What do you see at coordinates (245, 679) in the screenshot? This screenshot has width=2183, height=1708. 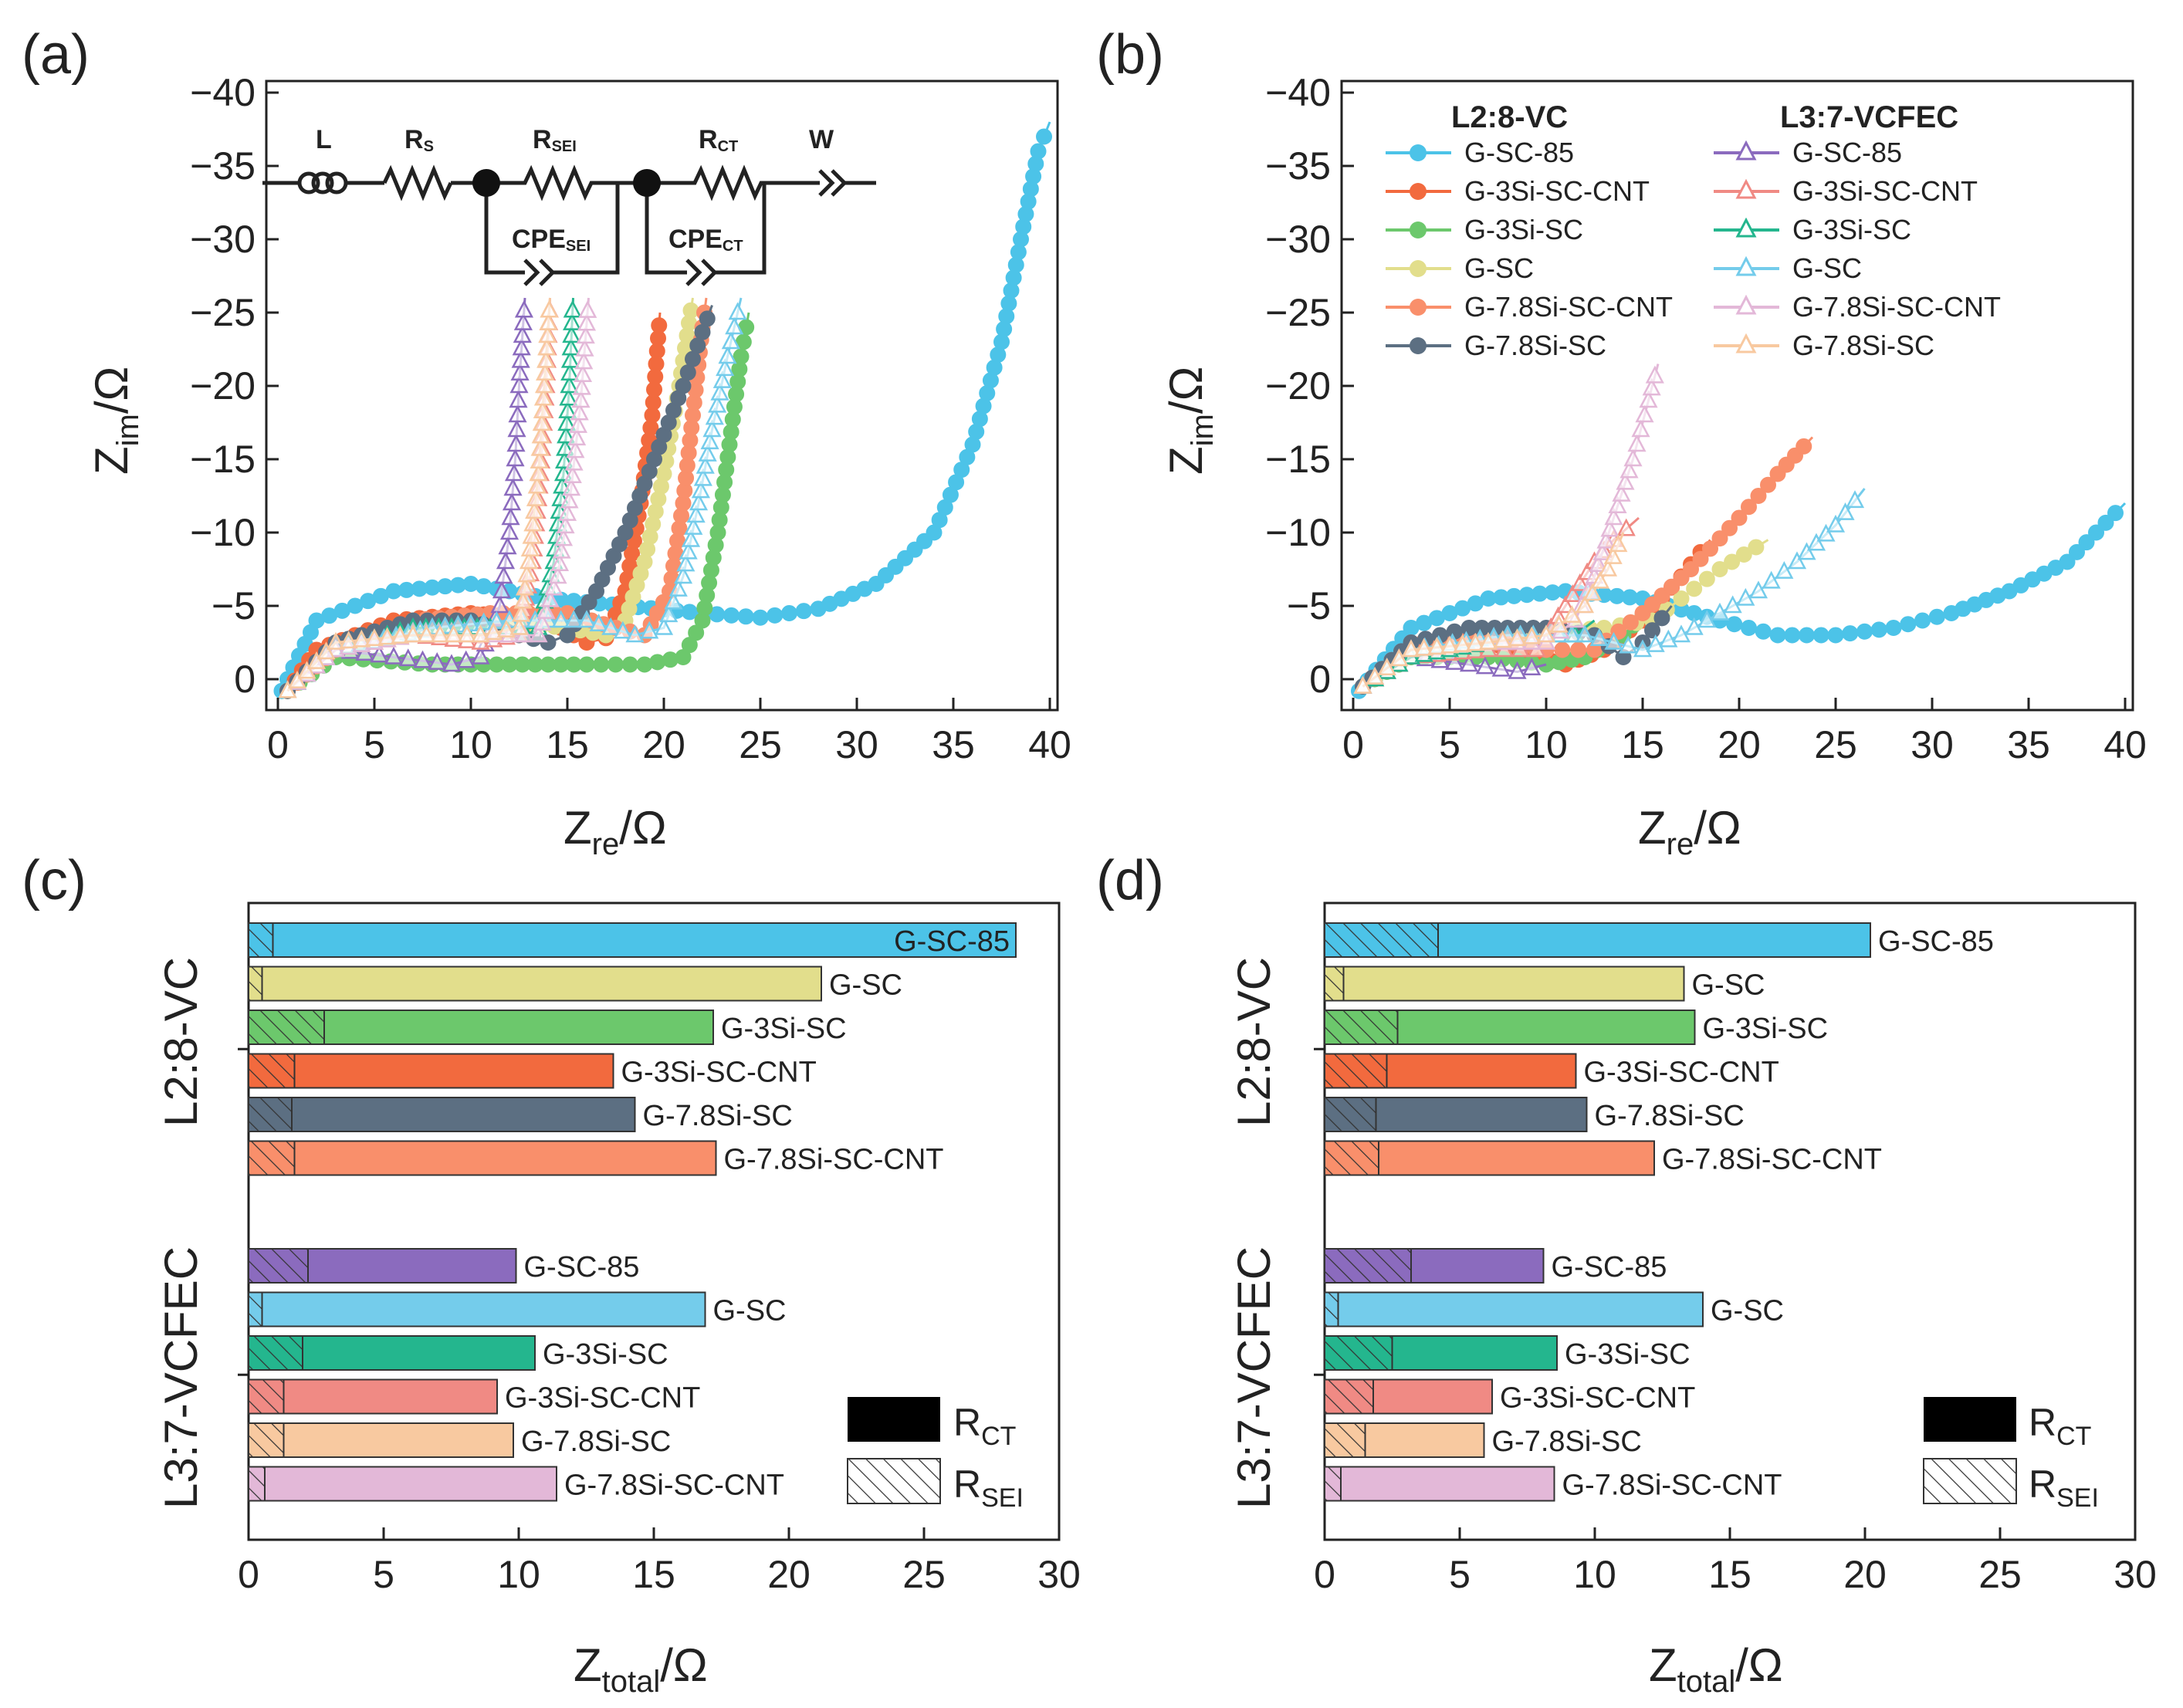 I see `y-tick-label: 0` at bounding box center [245, 679].